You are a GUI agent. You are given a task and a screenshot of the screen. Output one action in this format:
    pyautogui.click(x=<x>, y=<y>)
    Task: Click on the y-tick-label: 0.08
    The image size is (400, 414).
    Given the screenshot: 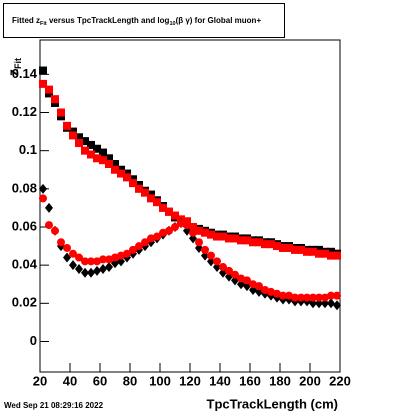 What is the action you would take?
    pyautogui.click(x=24, y=187)
    